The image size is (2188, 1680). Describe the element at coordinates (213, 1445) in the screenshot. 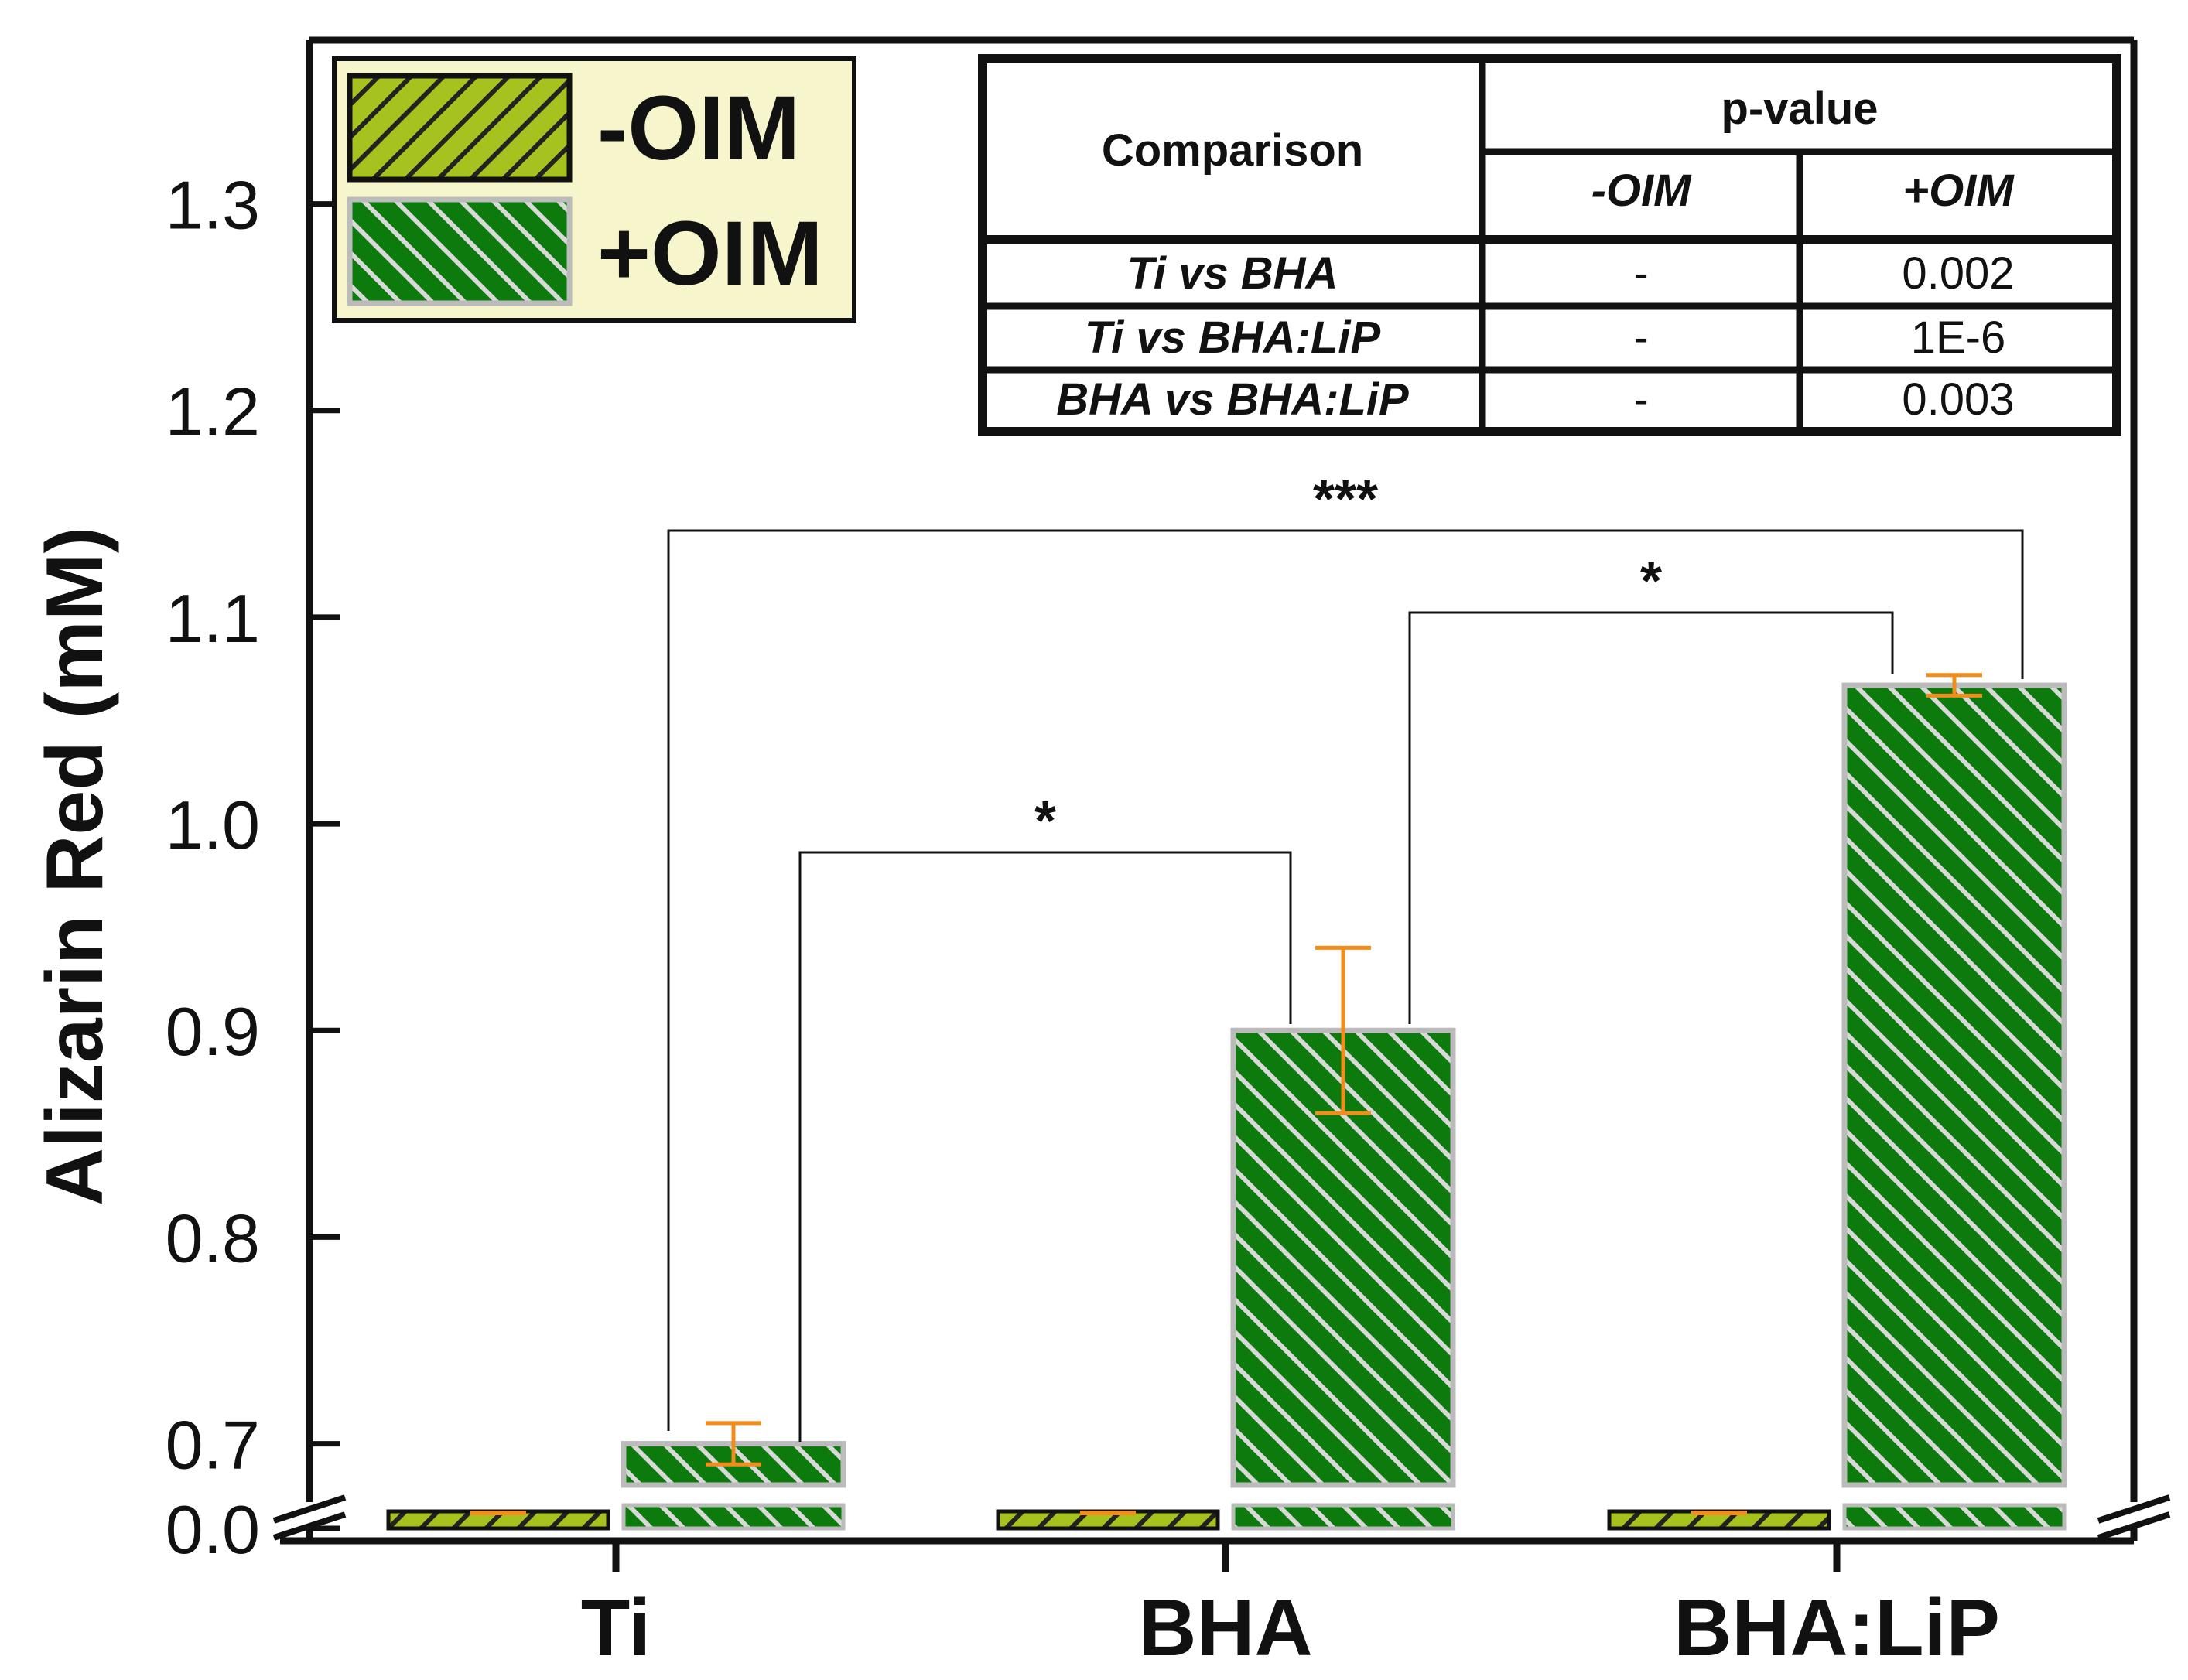

I see `y-tick-label: 0.7` at that location.